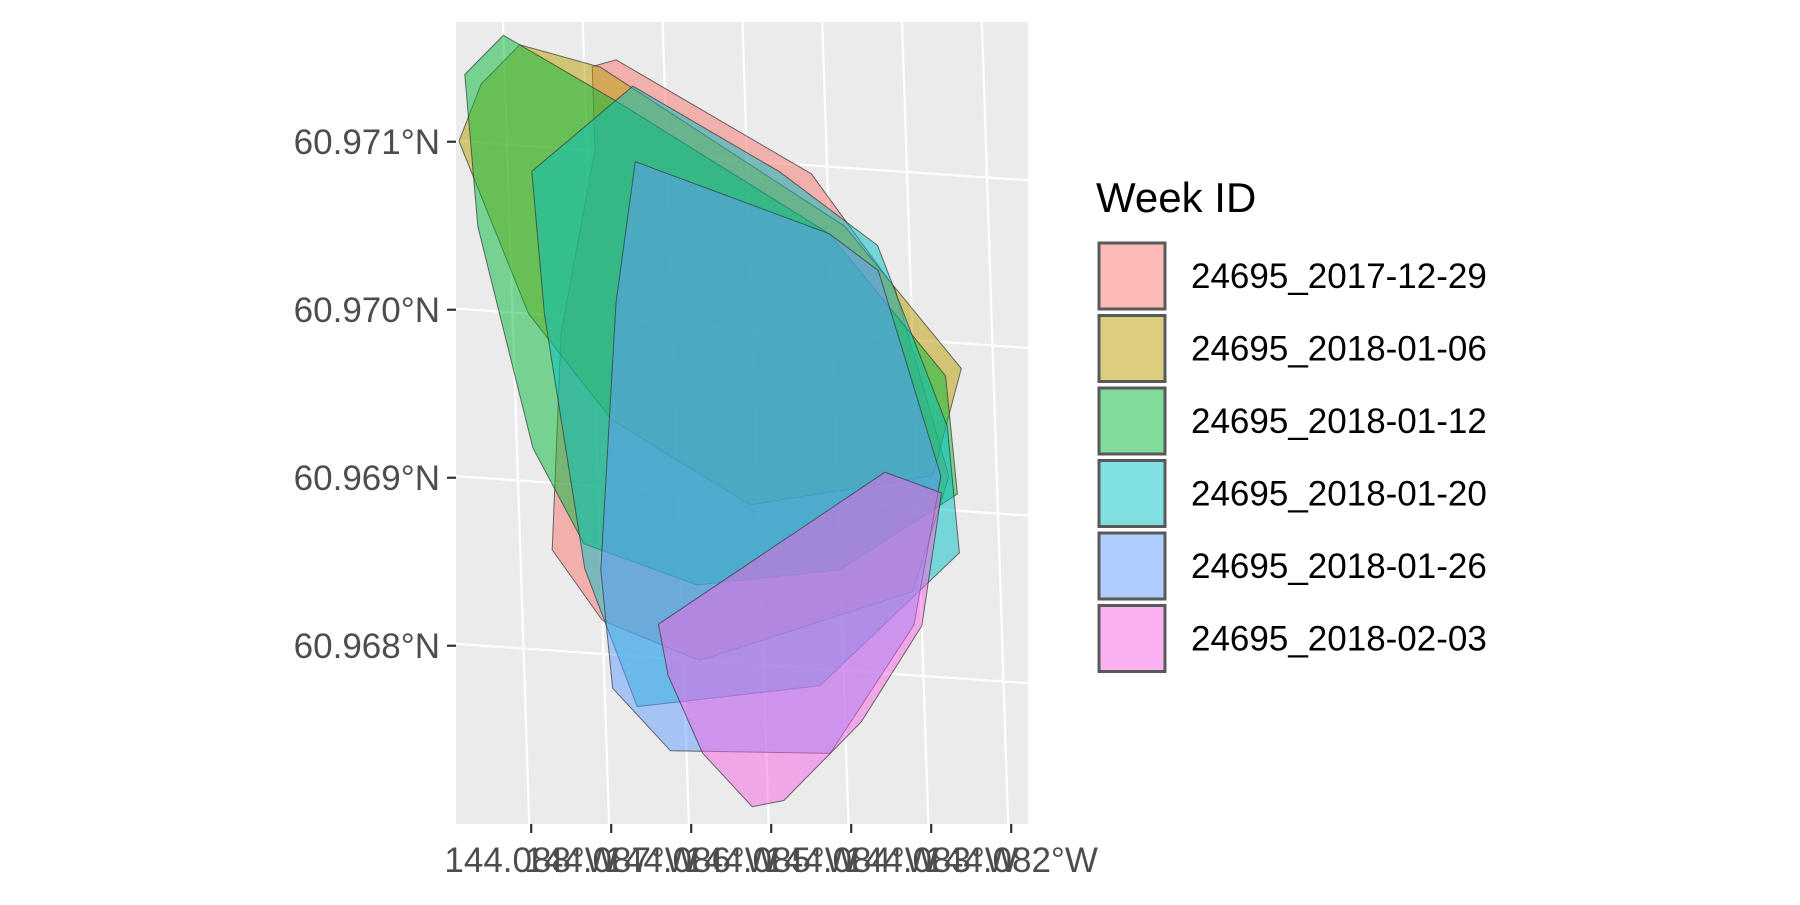 This screenshot has height=905, width=1800. What do you see at coordinates (1339, 494) in the screenshot?
I see `legend-label-24695_2018-01-20: 24695_2018-01-20` at bounding box center [1339, 494].